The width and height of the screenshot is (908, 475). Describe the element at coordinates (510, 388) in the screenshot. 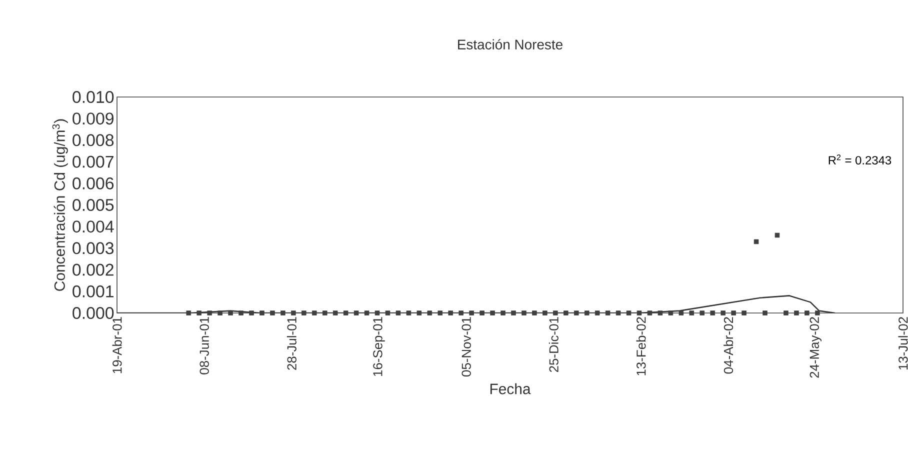

I see `x-axis-title: Fecha` at that location.